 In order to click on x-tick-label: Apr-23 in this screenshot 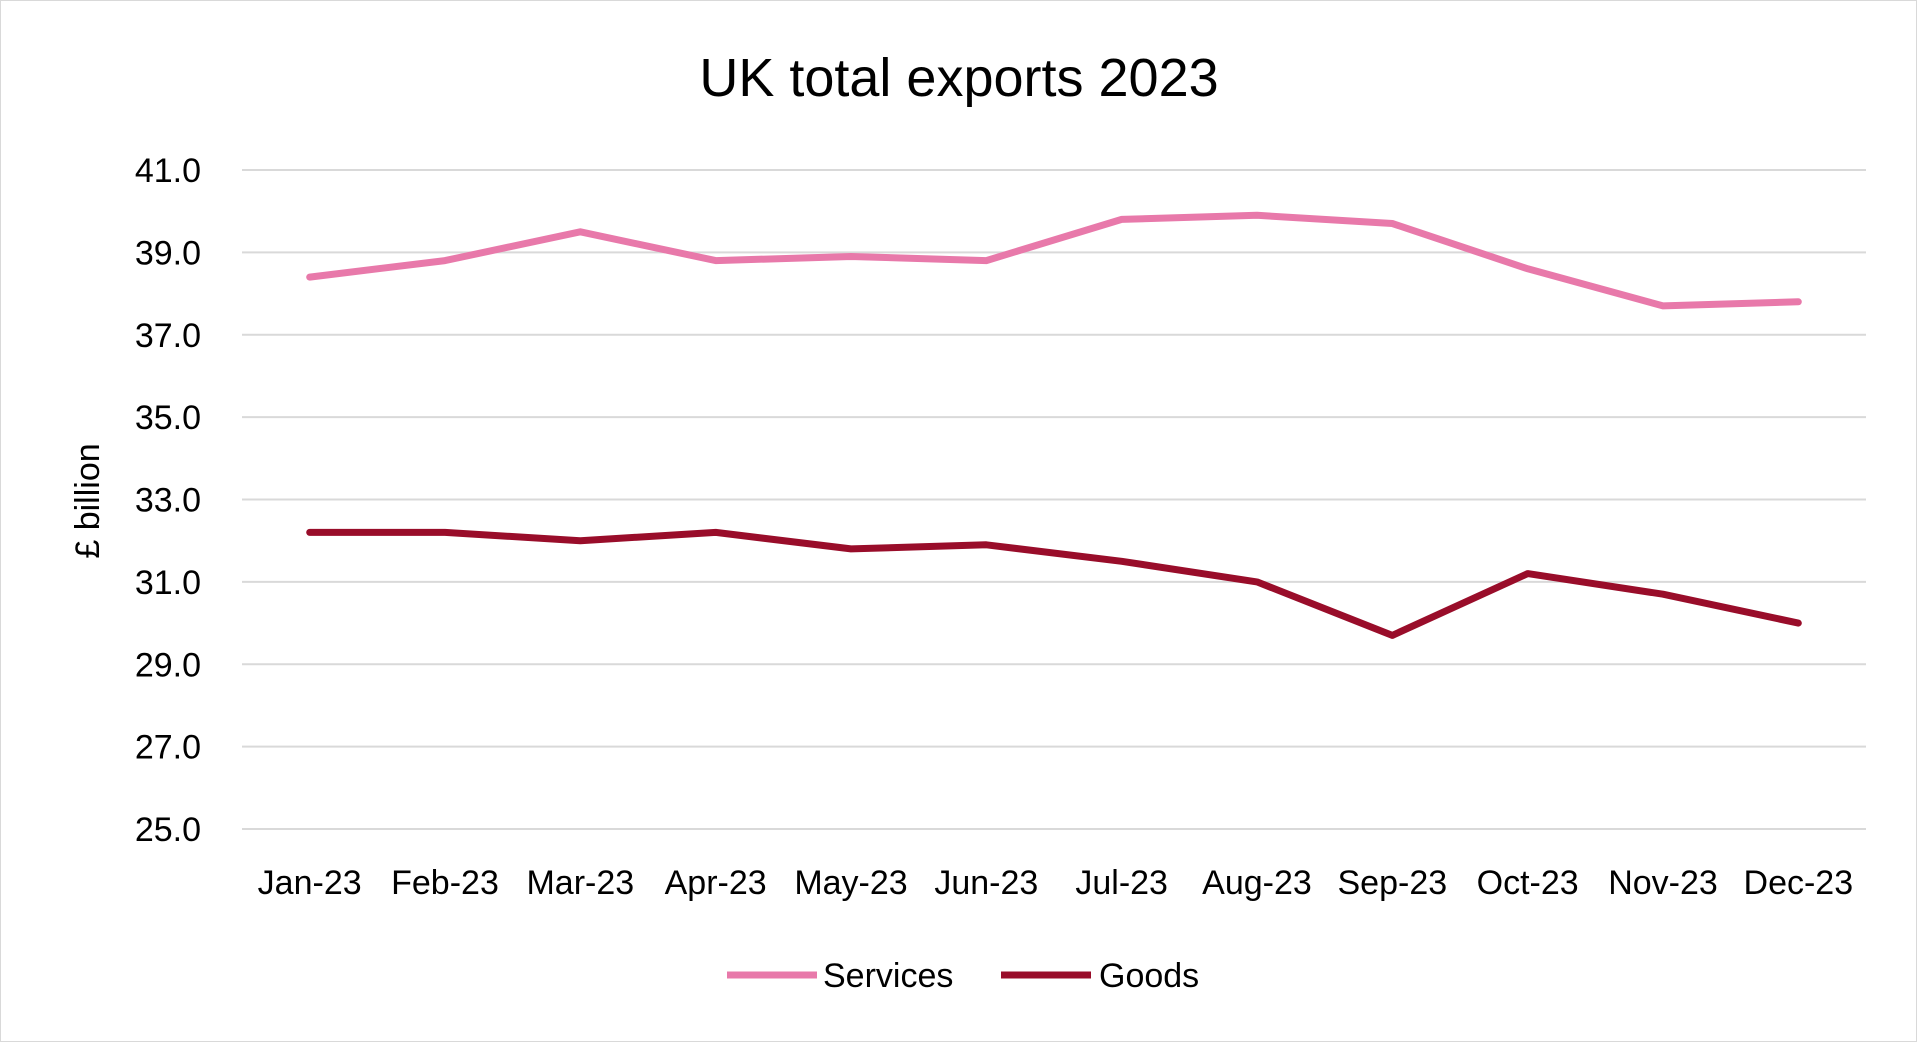, I will do `click(716, 883)`.